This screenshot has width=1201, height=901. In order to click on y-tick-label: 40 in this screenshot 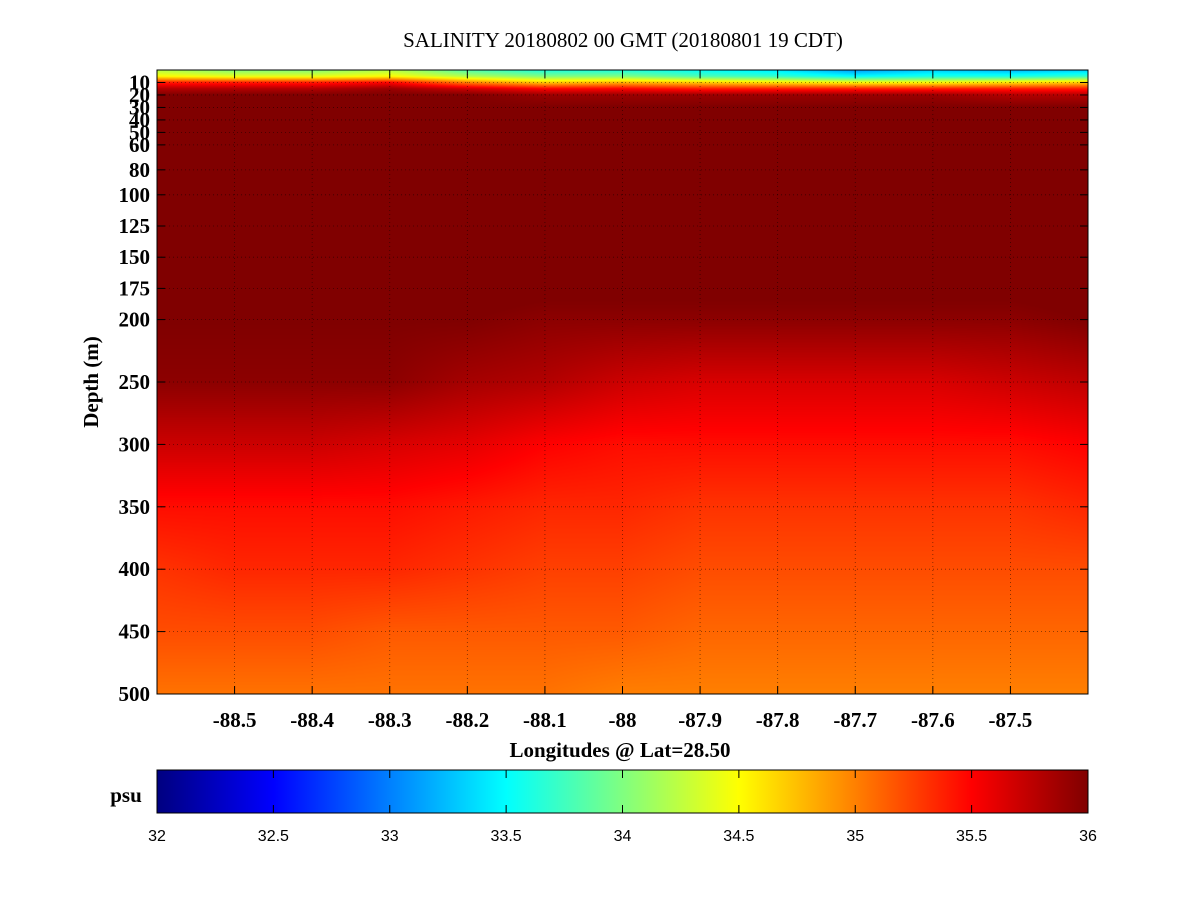, I will do `click(139, 120)`.